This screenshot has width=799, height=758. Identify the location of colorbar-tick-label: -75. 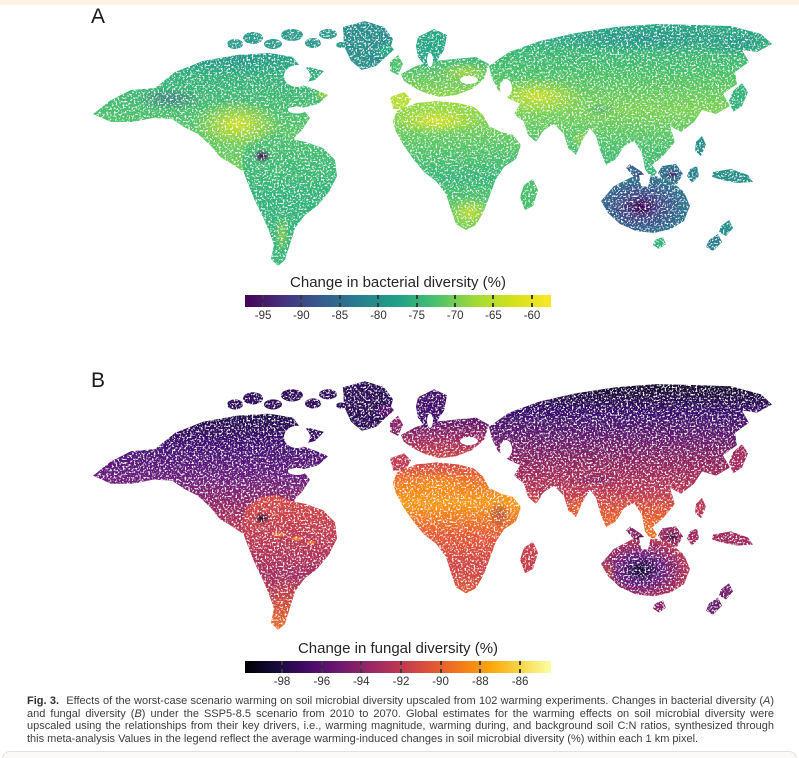
(416, 316).